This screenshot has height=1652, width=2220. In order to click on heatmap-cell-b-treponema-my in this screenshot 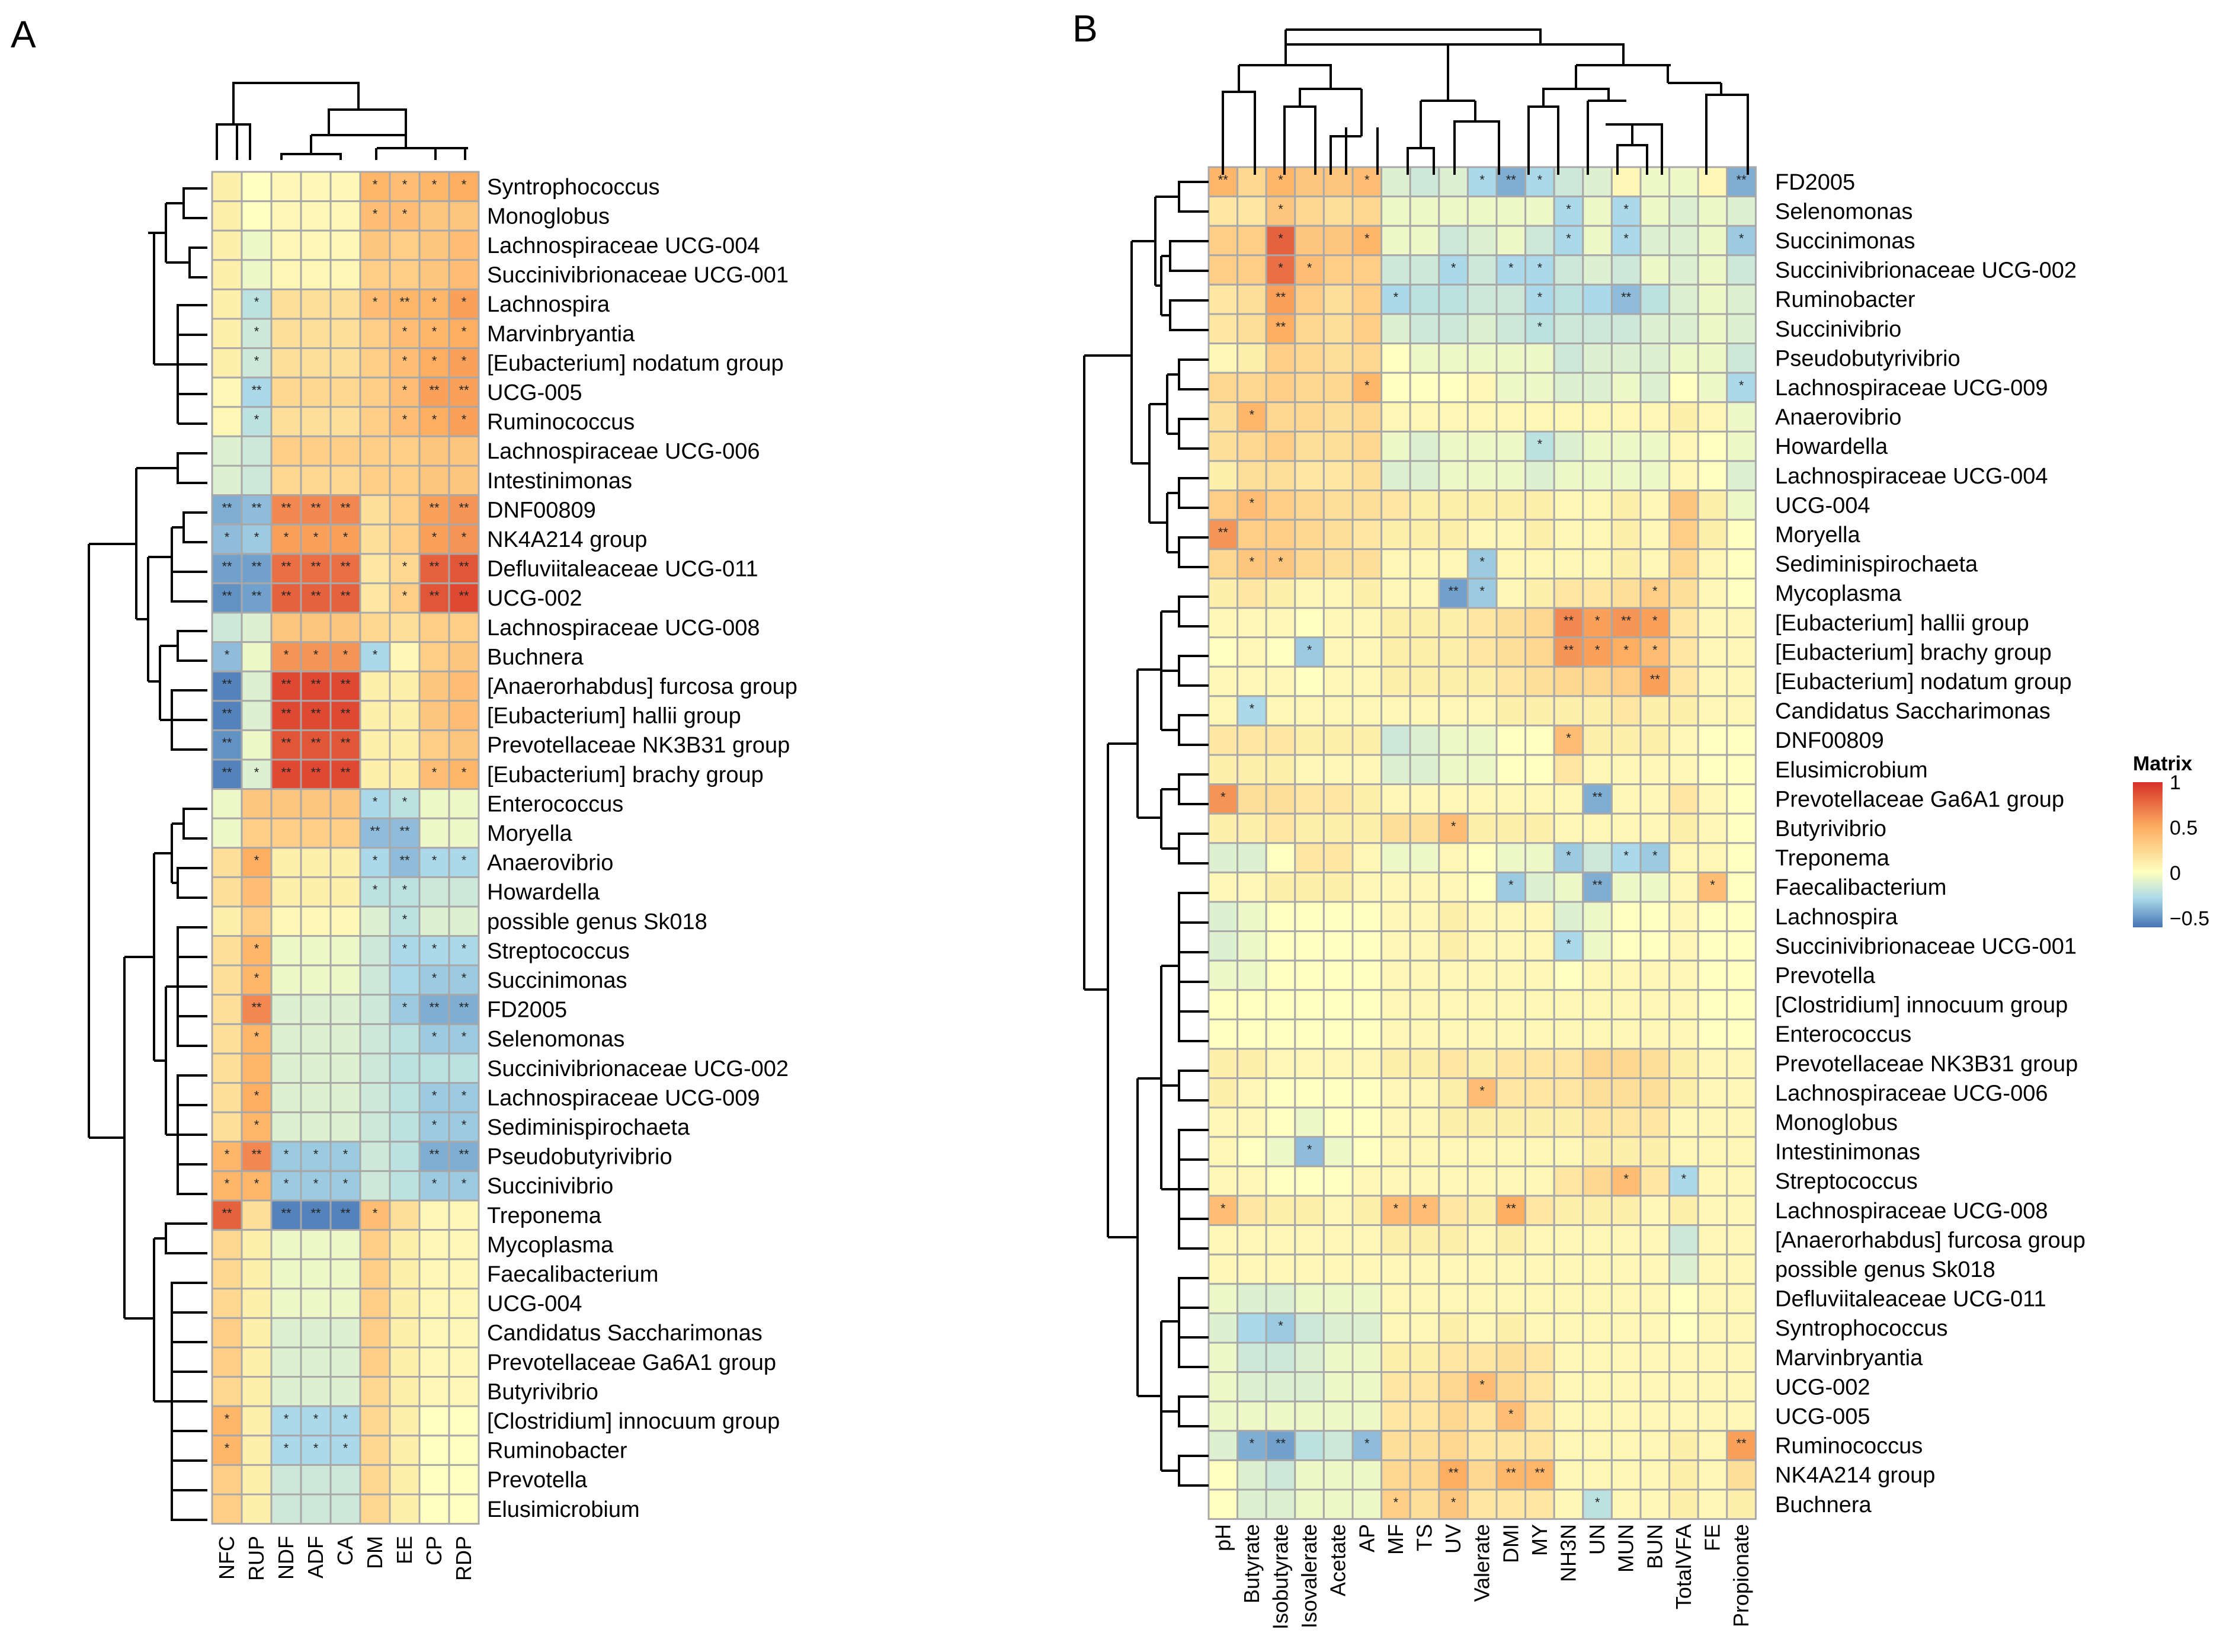, I will do `click(1539, 857)`.